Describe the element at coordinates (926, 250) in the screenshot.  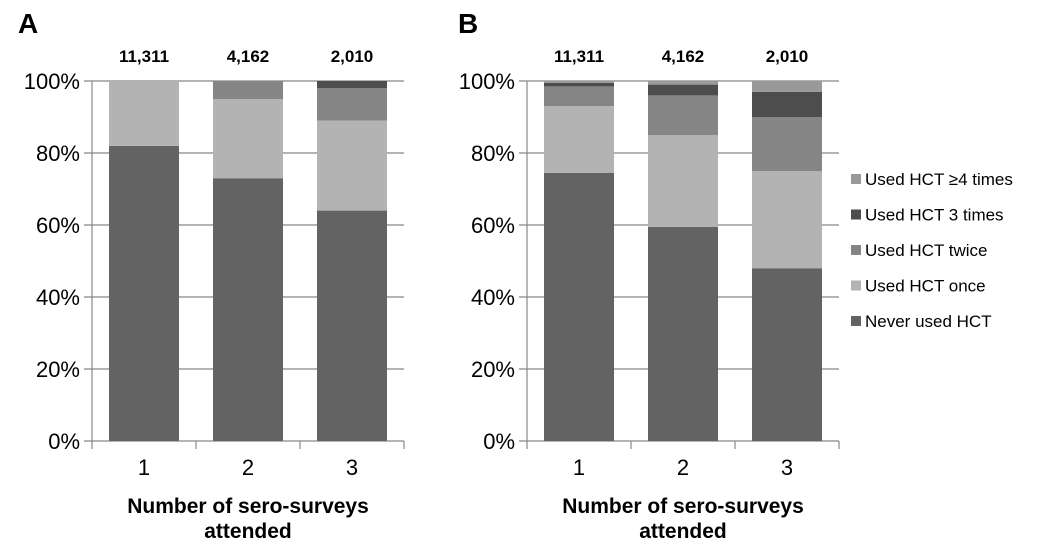
I see `legend-label: Used HCT twice` at that location.